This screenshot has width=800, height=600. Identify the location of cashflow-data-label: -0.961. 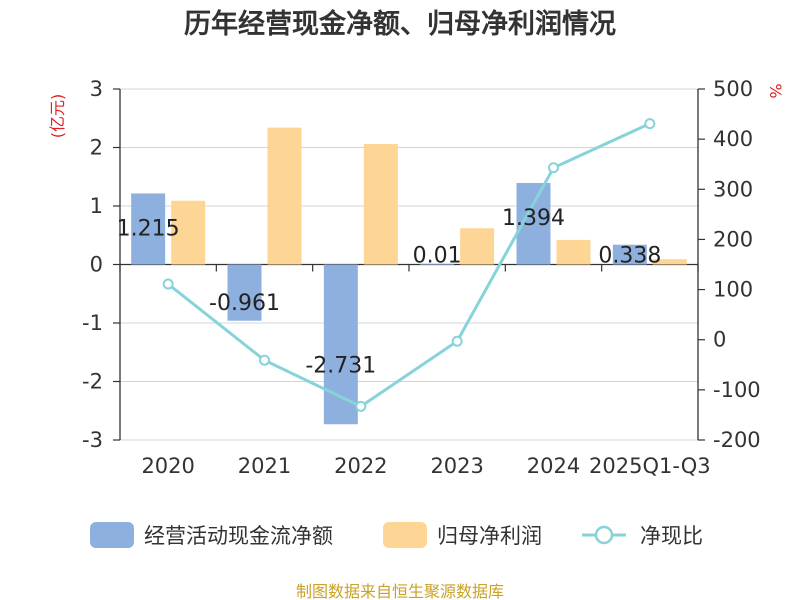
(244, 303).